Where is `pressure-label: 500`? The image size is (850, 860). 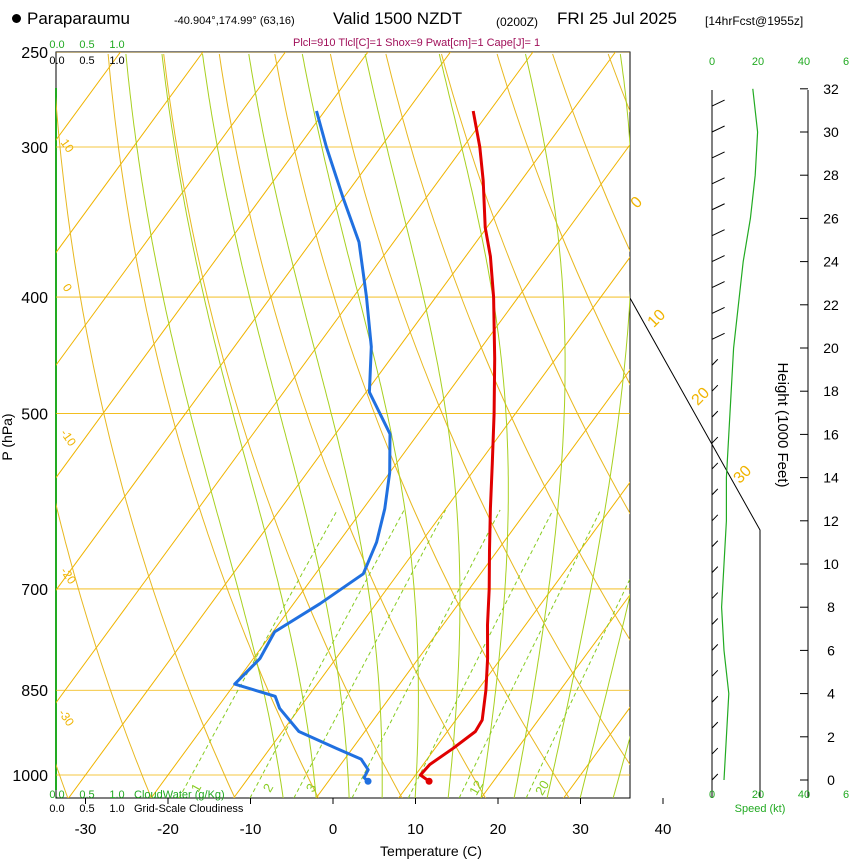
pressure-label: 500 is located at coordinates (34, 414).